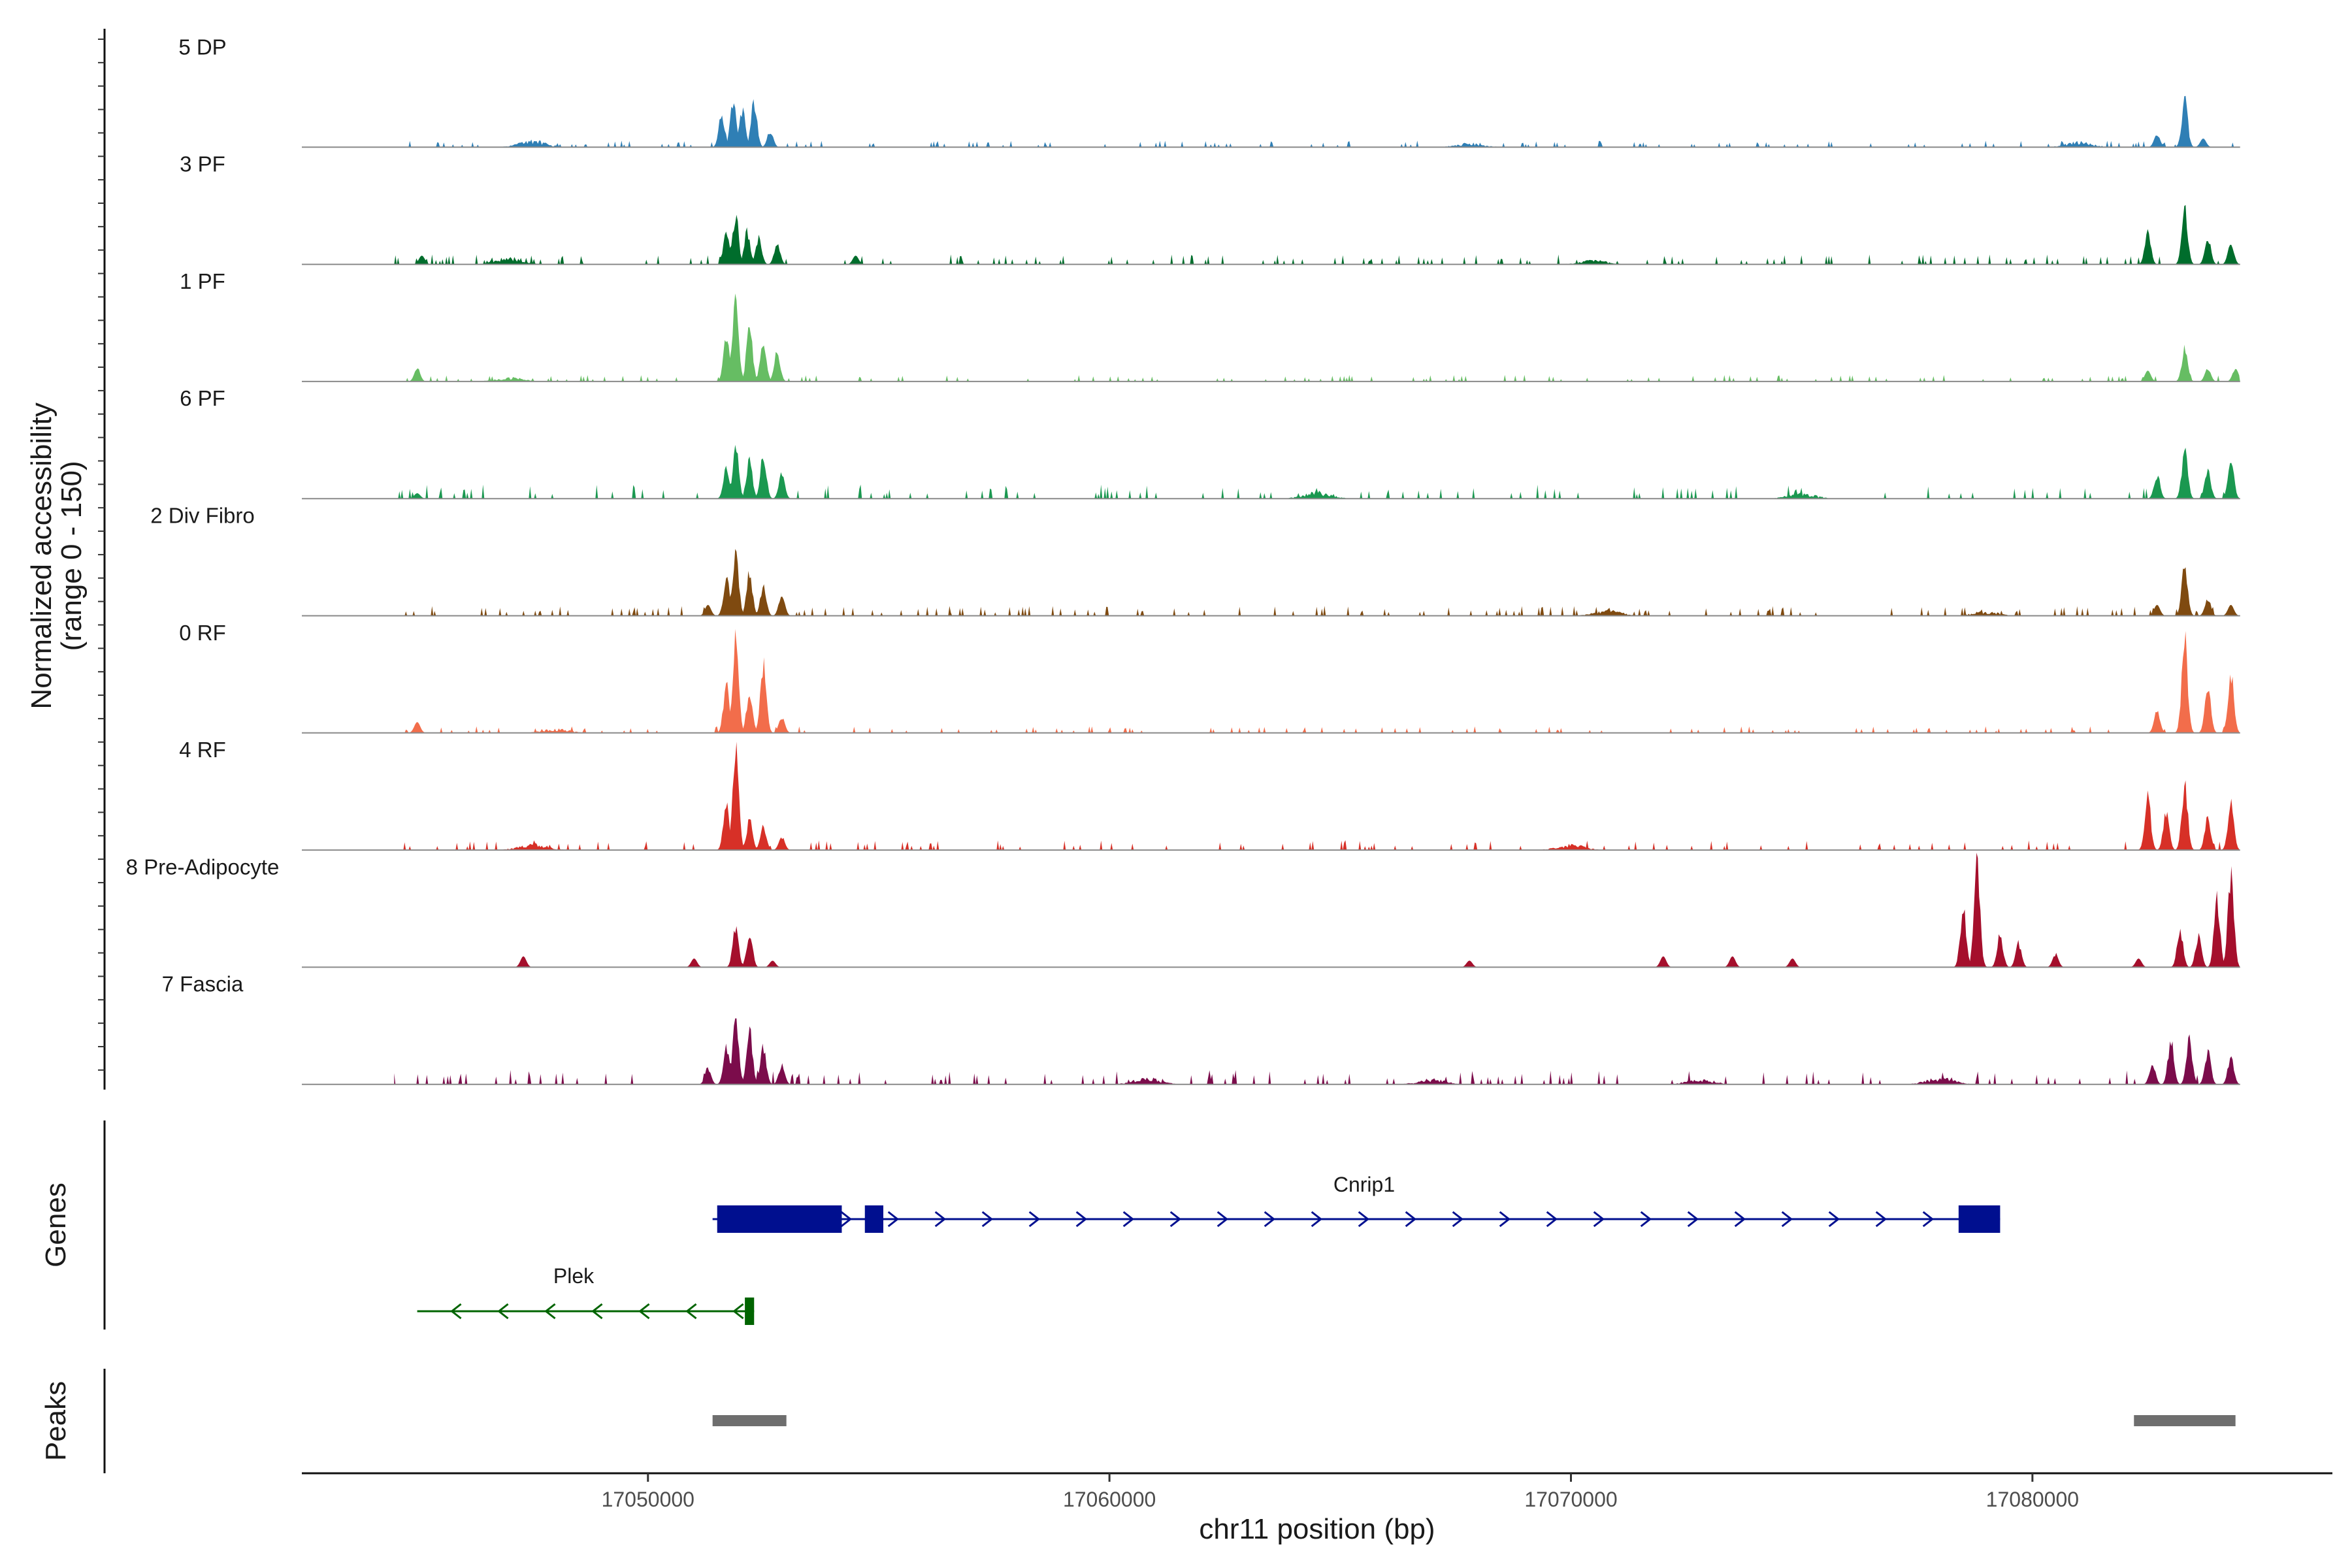 This screenshot has width=2352, height=1568. I want to click on peaks-track-title: Peaks, so click(56, 1421).